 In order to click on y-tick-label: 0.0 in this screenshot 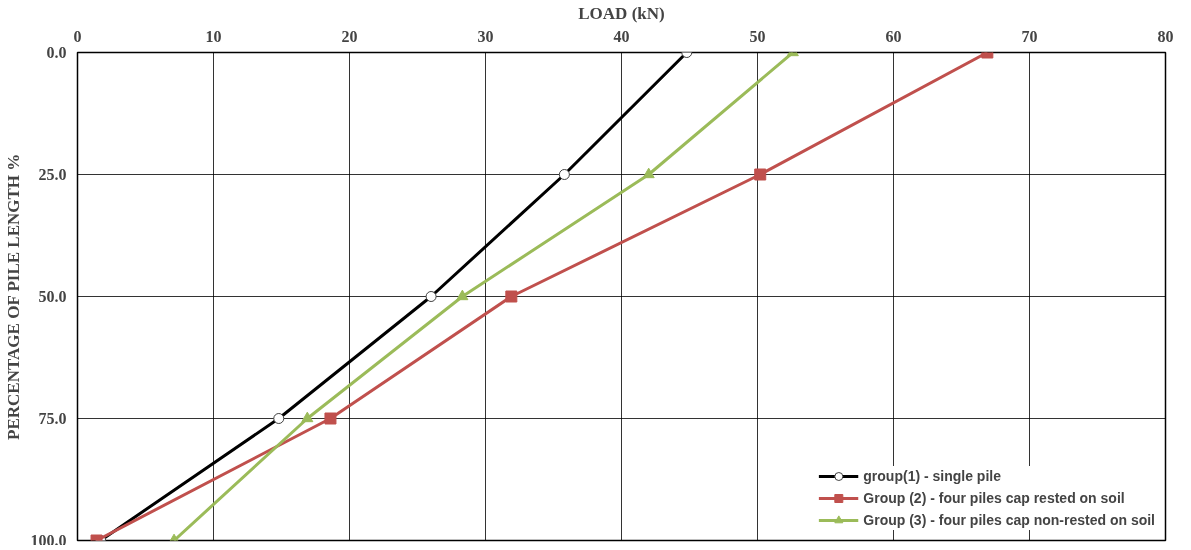, I will do `click(56, 52)`.